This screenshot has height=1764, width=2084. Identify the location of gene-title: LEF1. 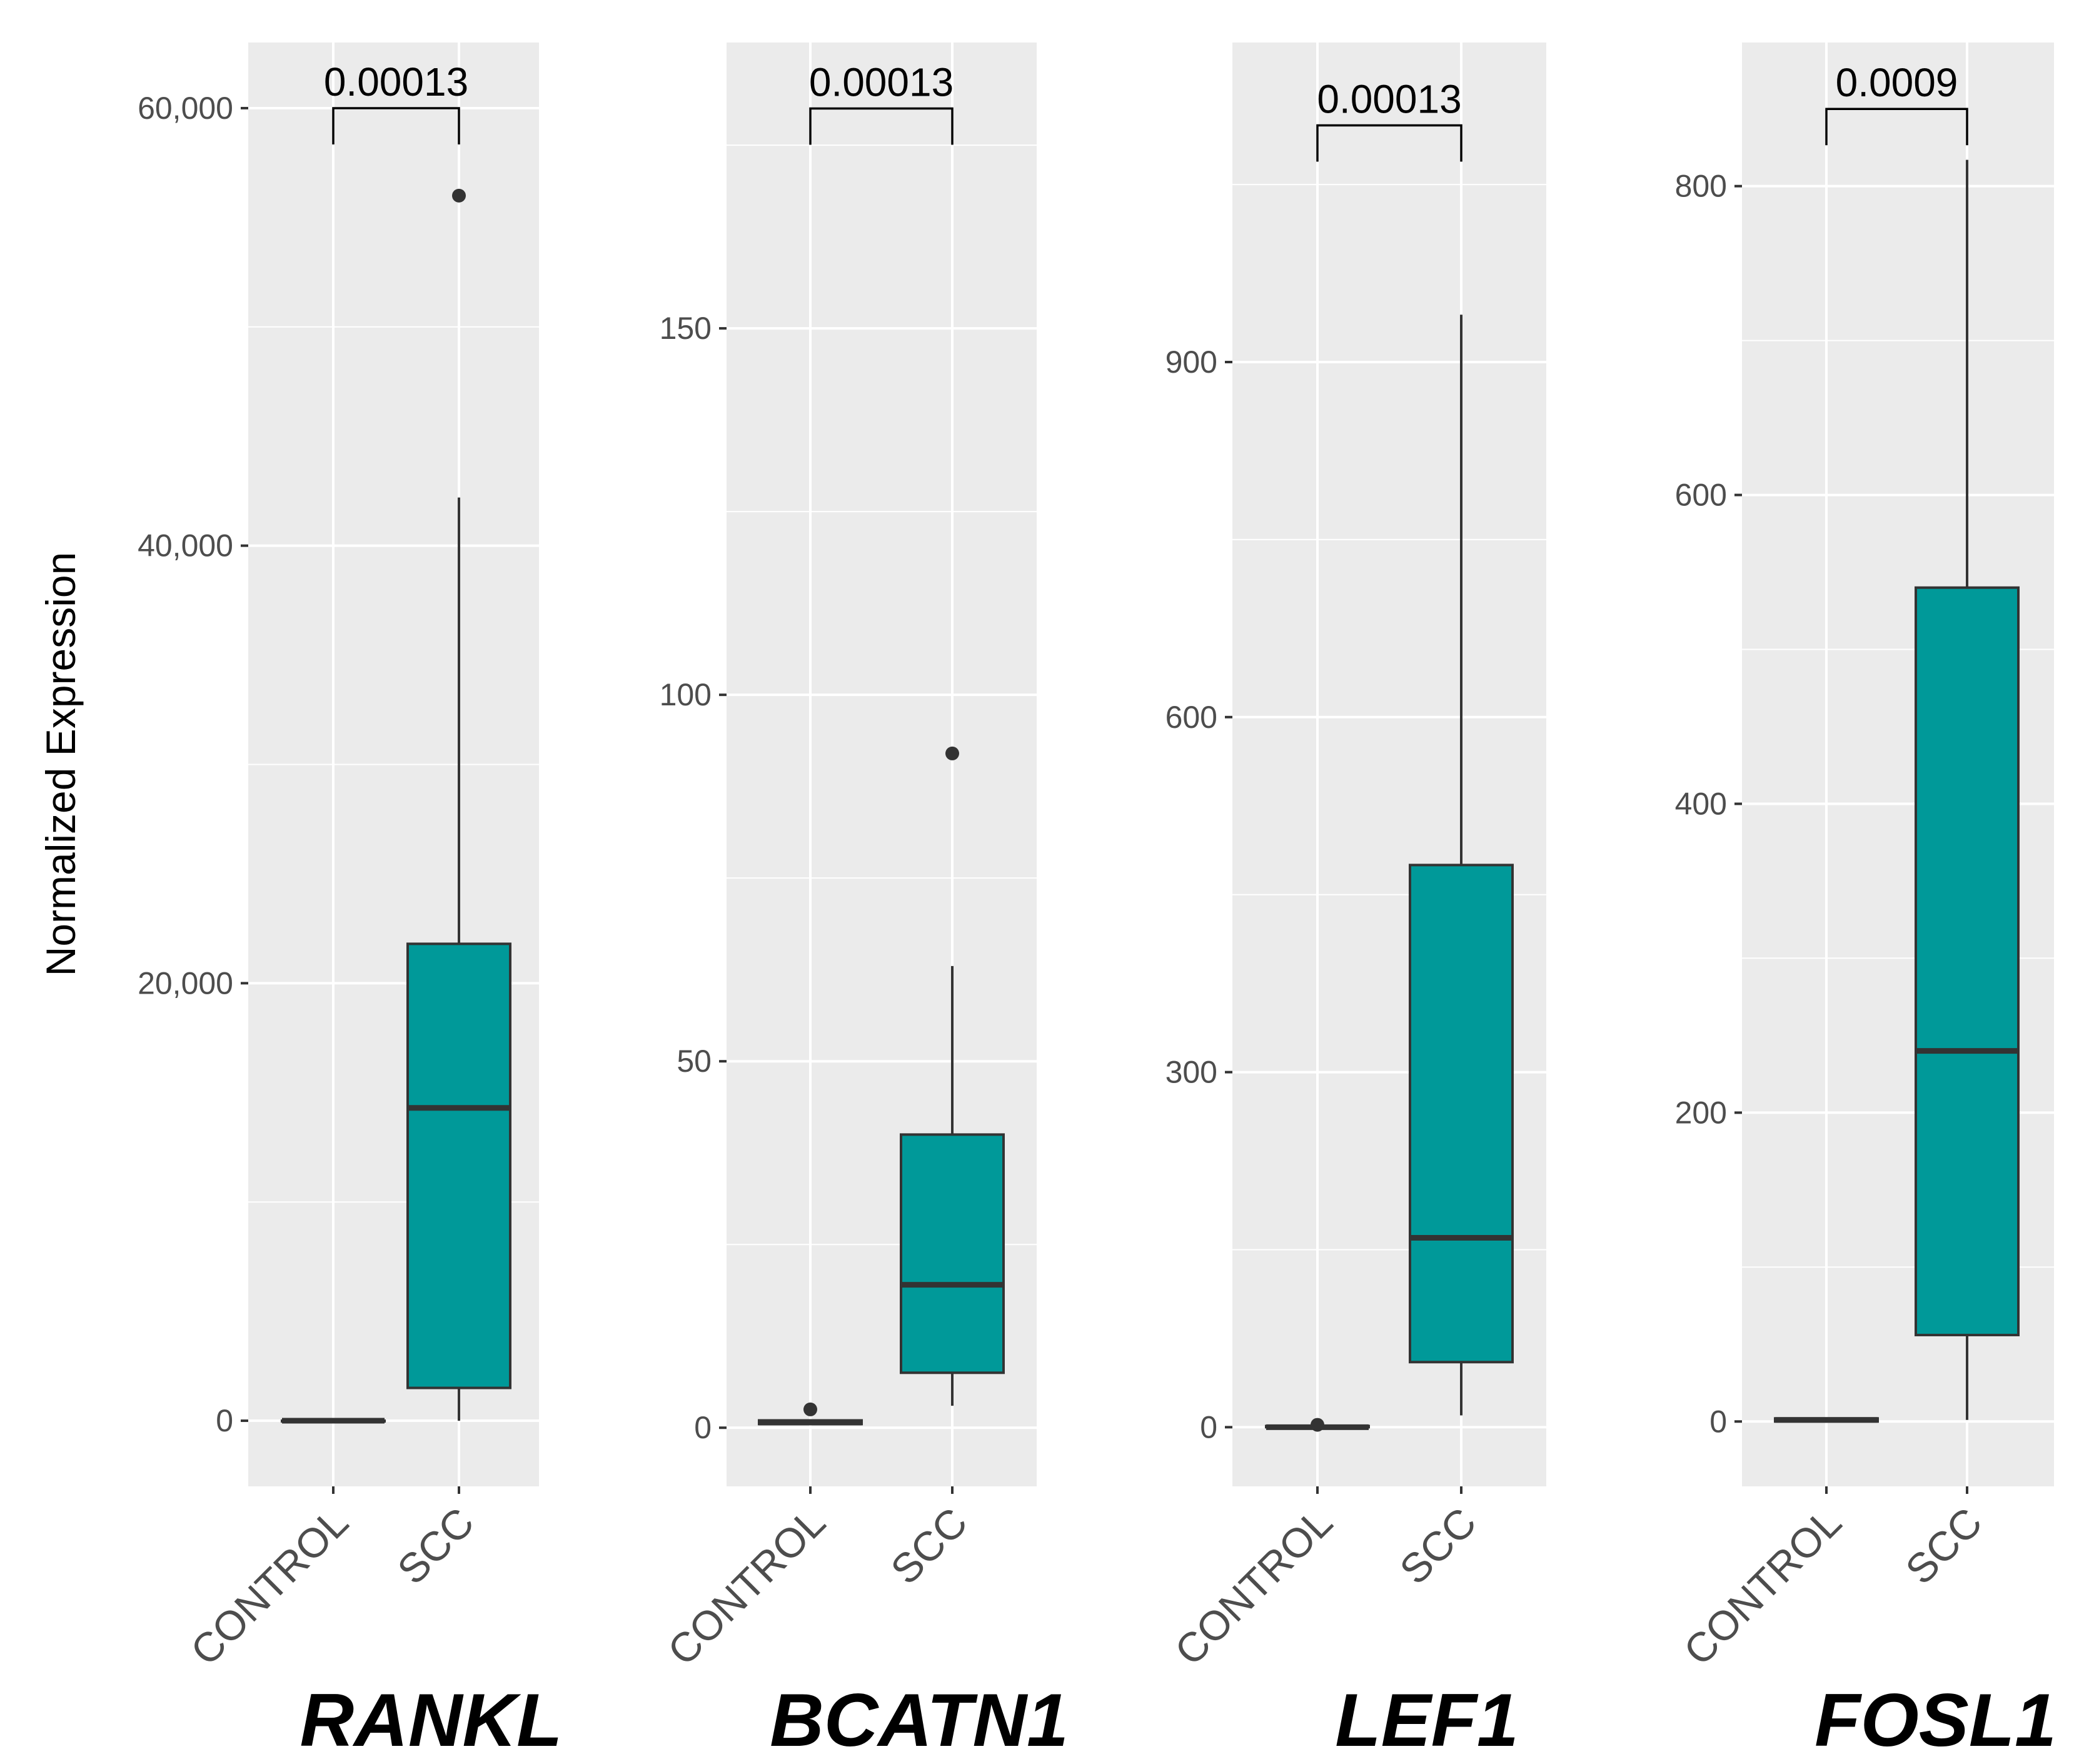
(1426, 1720).